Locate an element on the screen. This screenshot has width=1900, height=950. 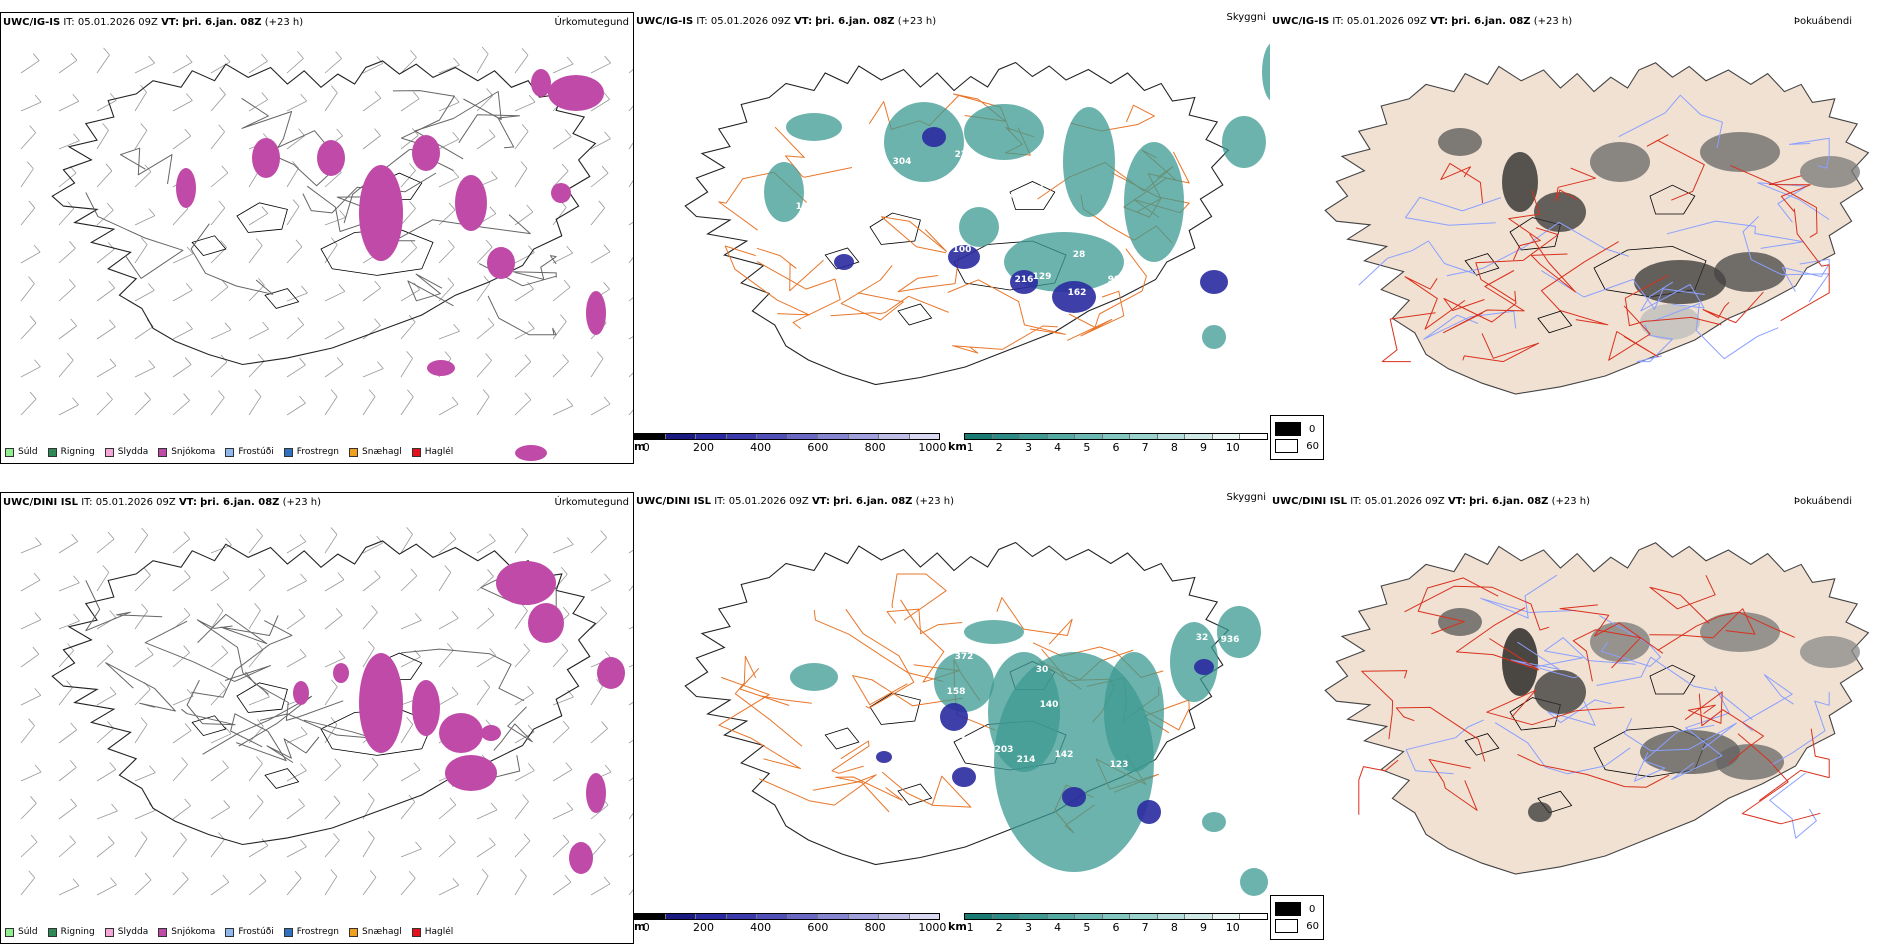
legend-item: Snjókoma is located at coordinates (186, 452).